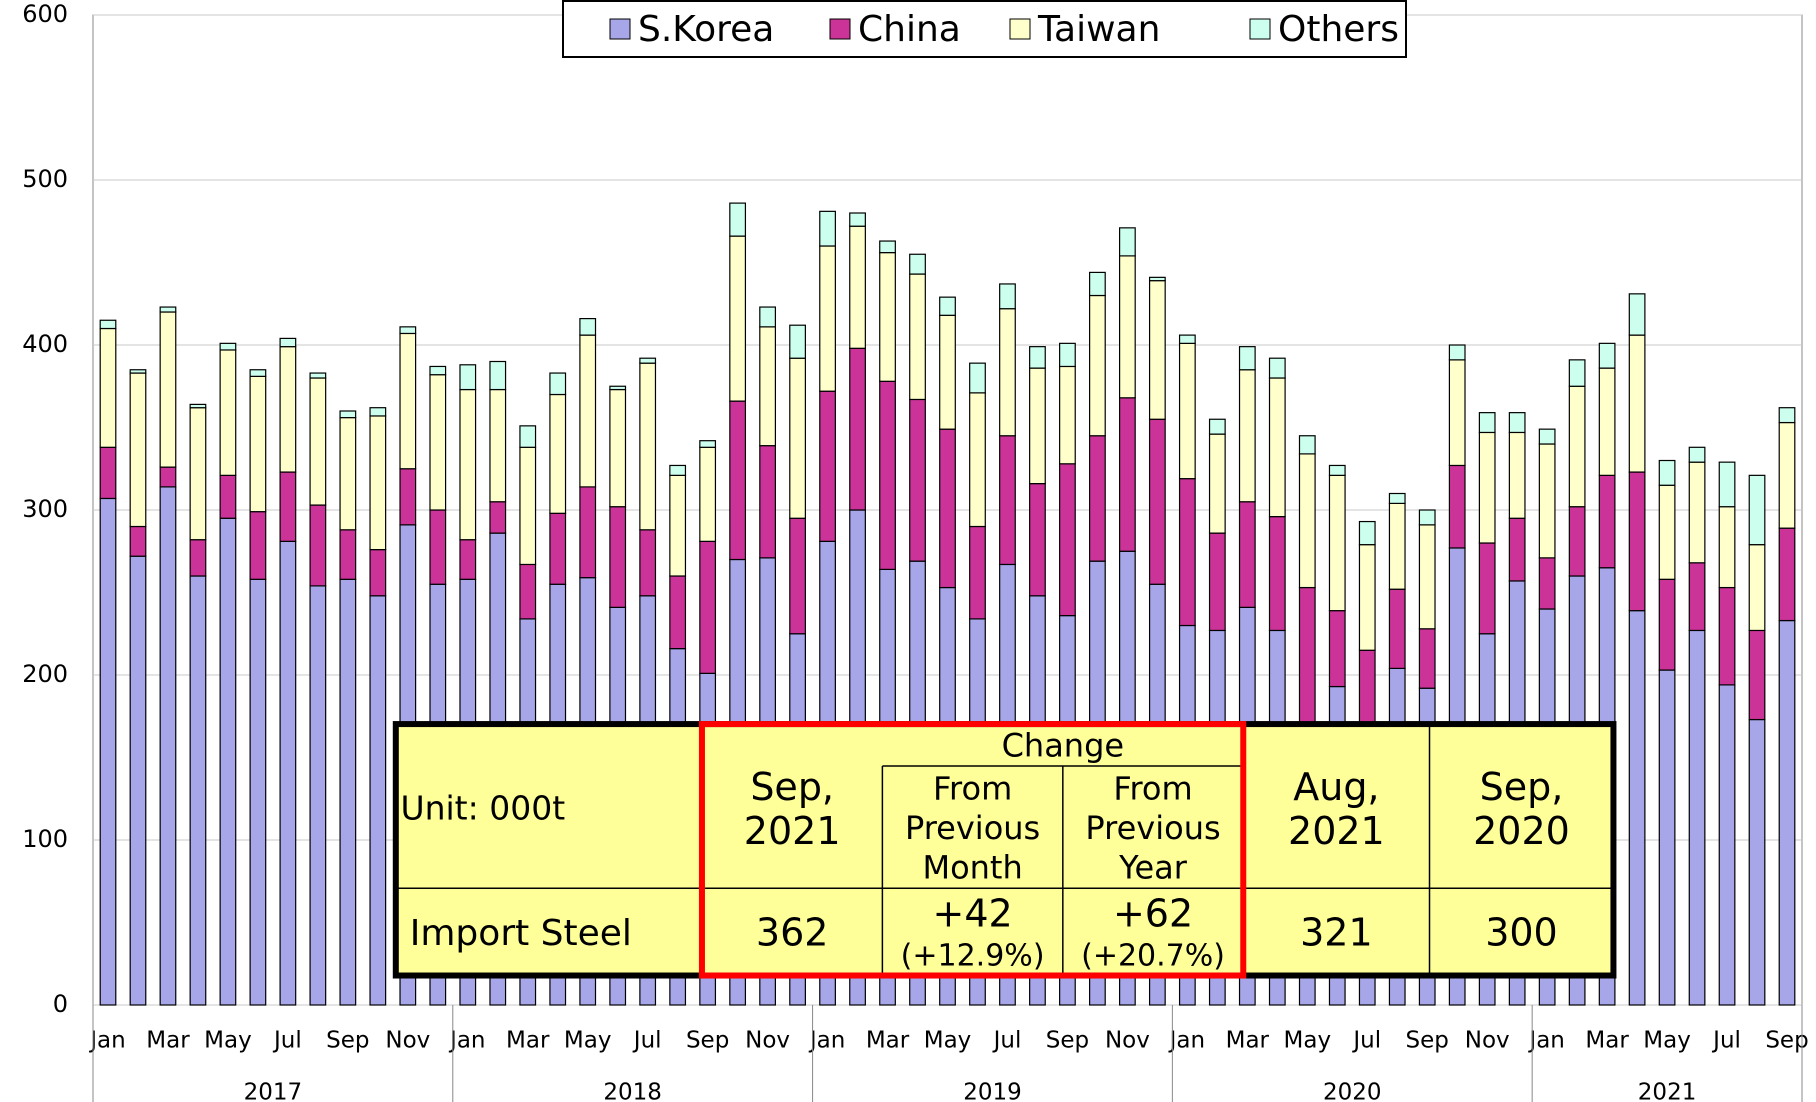 This screenshot has width=1816, height=1102. What do you see at coordinates (521, 933) in the screenshot?
I see `table-row-label: Import Steel` at bounding box center [521, 933].